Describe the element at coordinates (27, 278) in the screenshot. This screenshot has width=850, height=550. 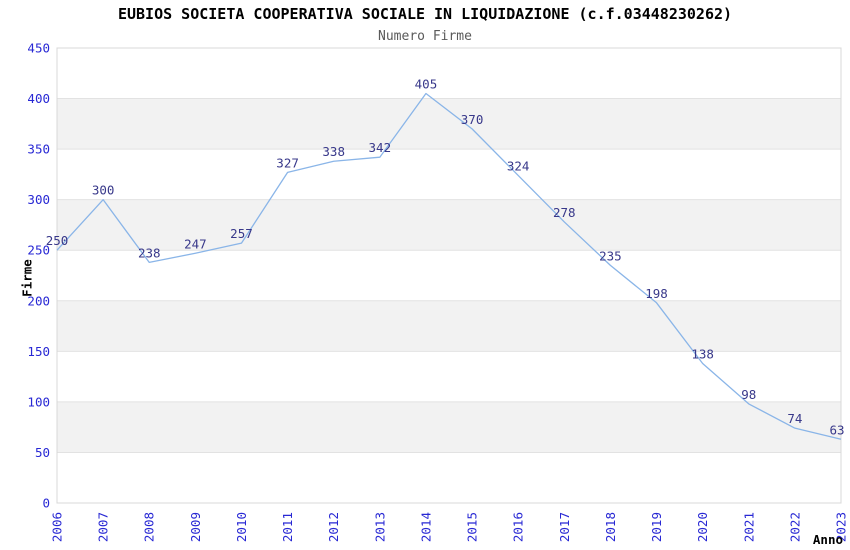
I see `y-axis-title: Firme` at that location.